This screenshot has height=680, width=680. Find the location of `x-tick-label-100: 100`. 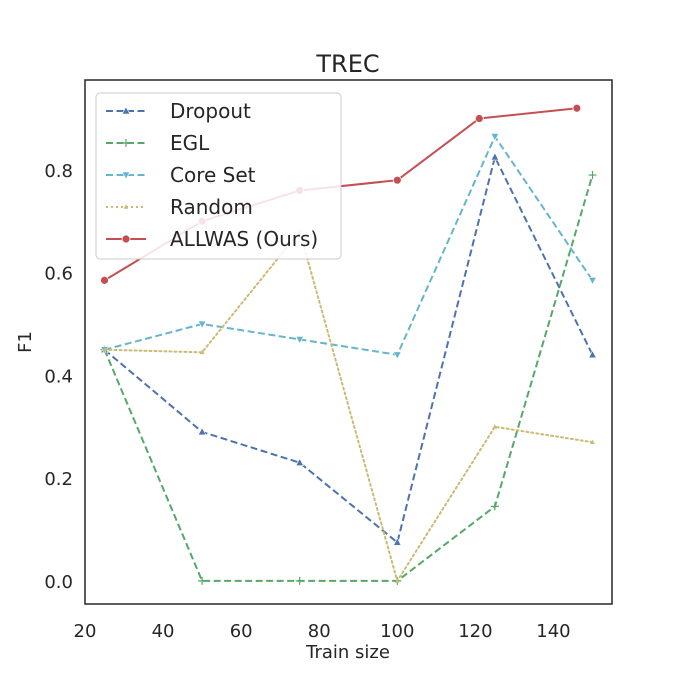

x-tick-label-100: 100 is located at coordinates (397, 631).